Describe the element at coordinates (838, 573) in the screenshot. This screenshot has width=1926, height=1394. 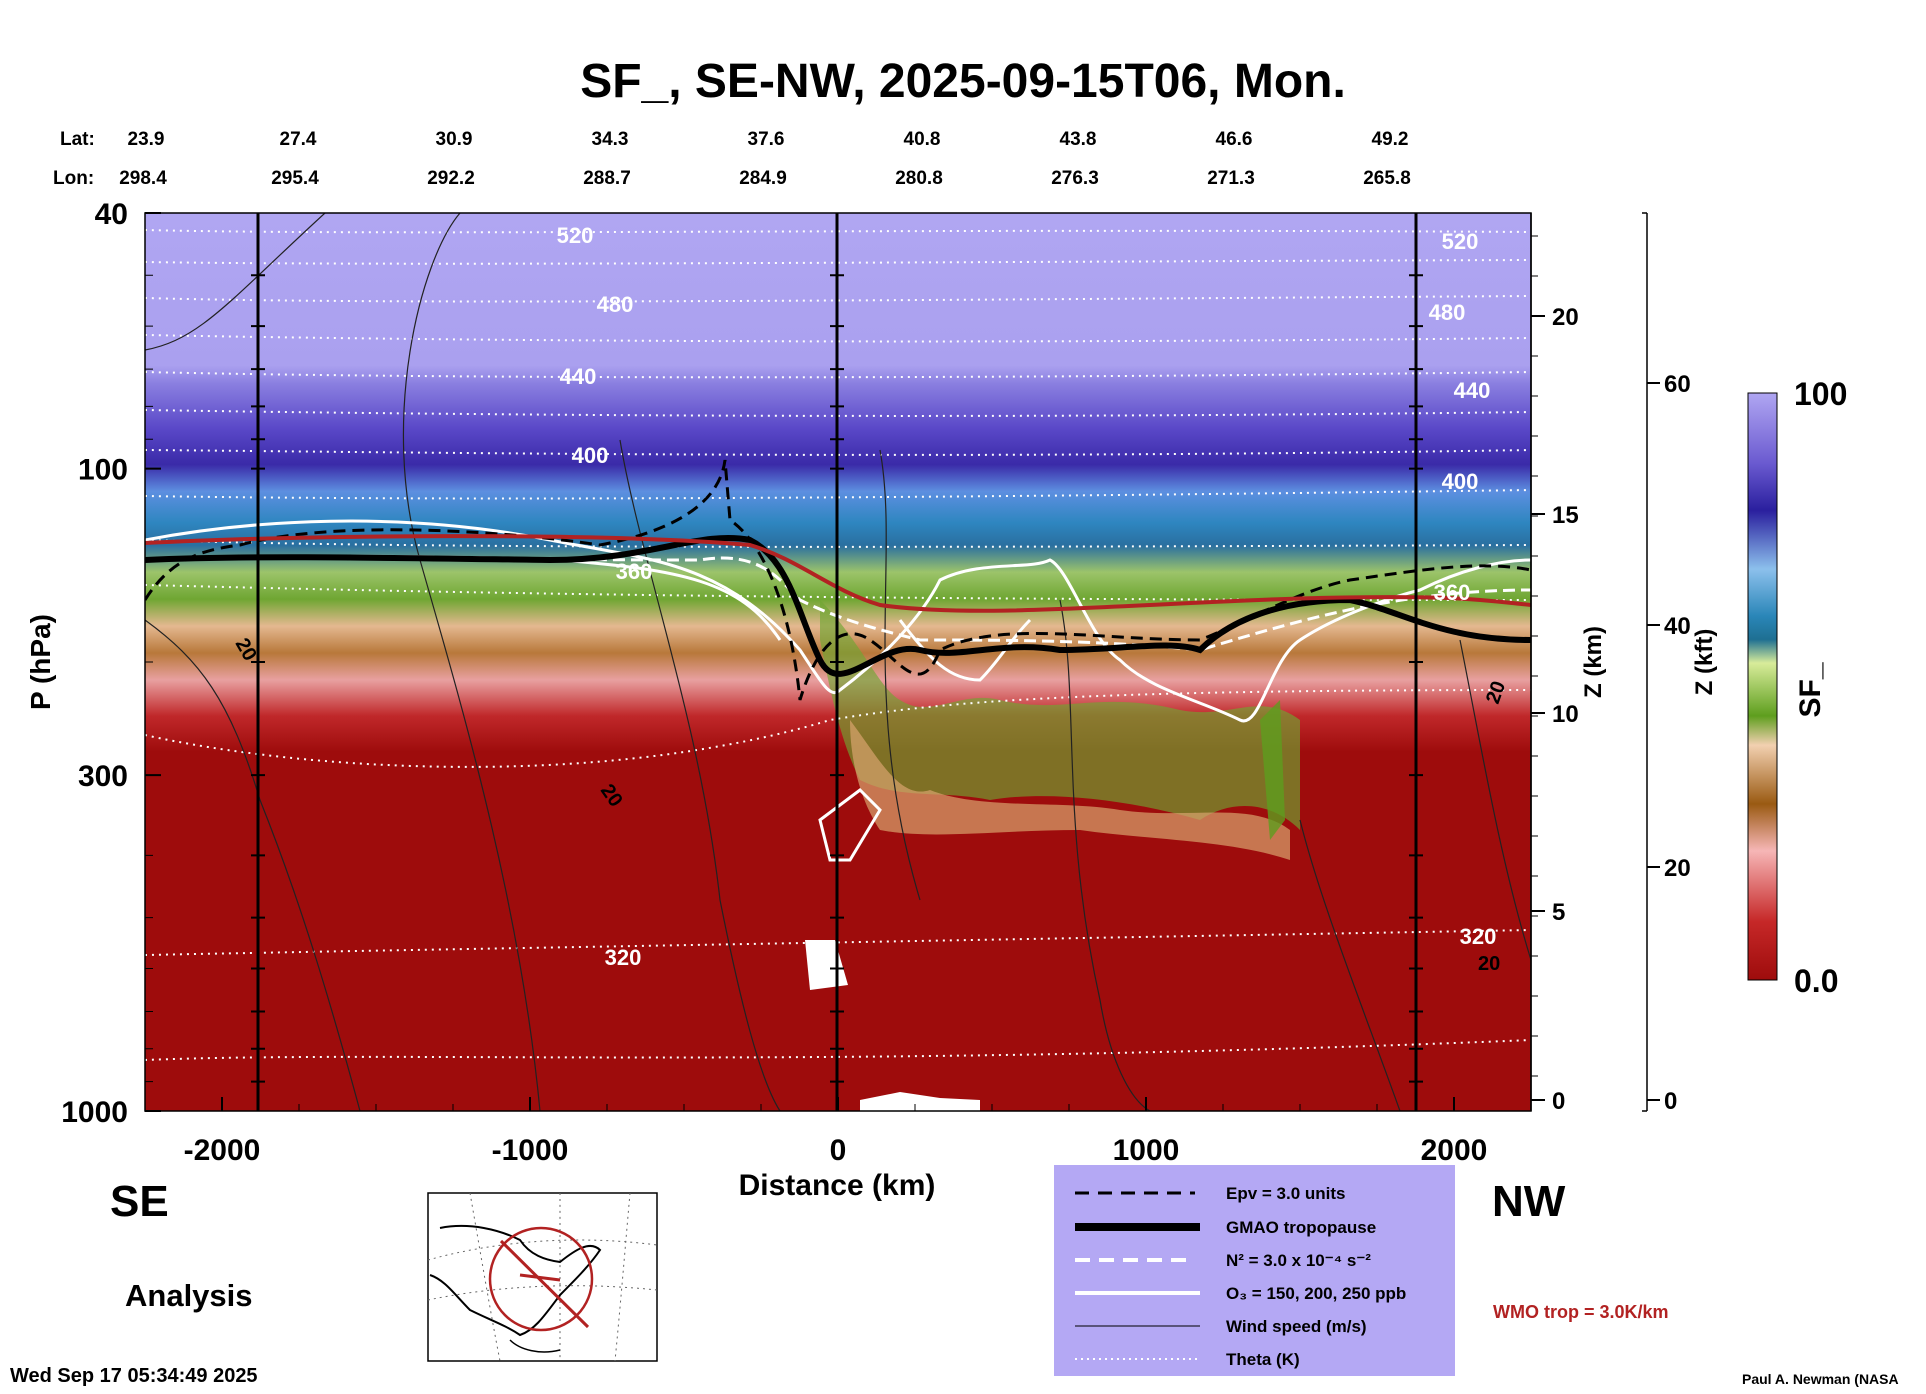
I see `wmo-tropopause-line` at that location.